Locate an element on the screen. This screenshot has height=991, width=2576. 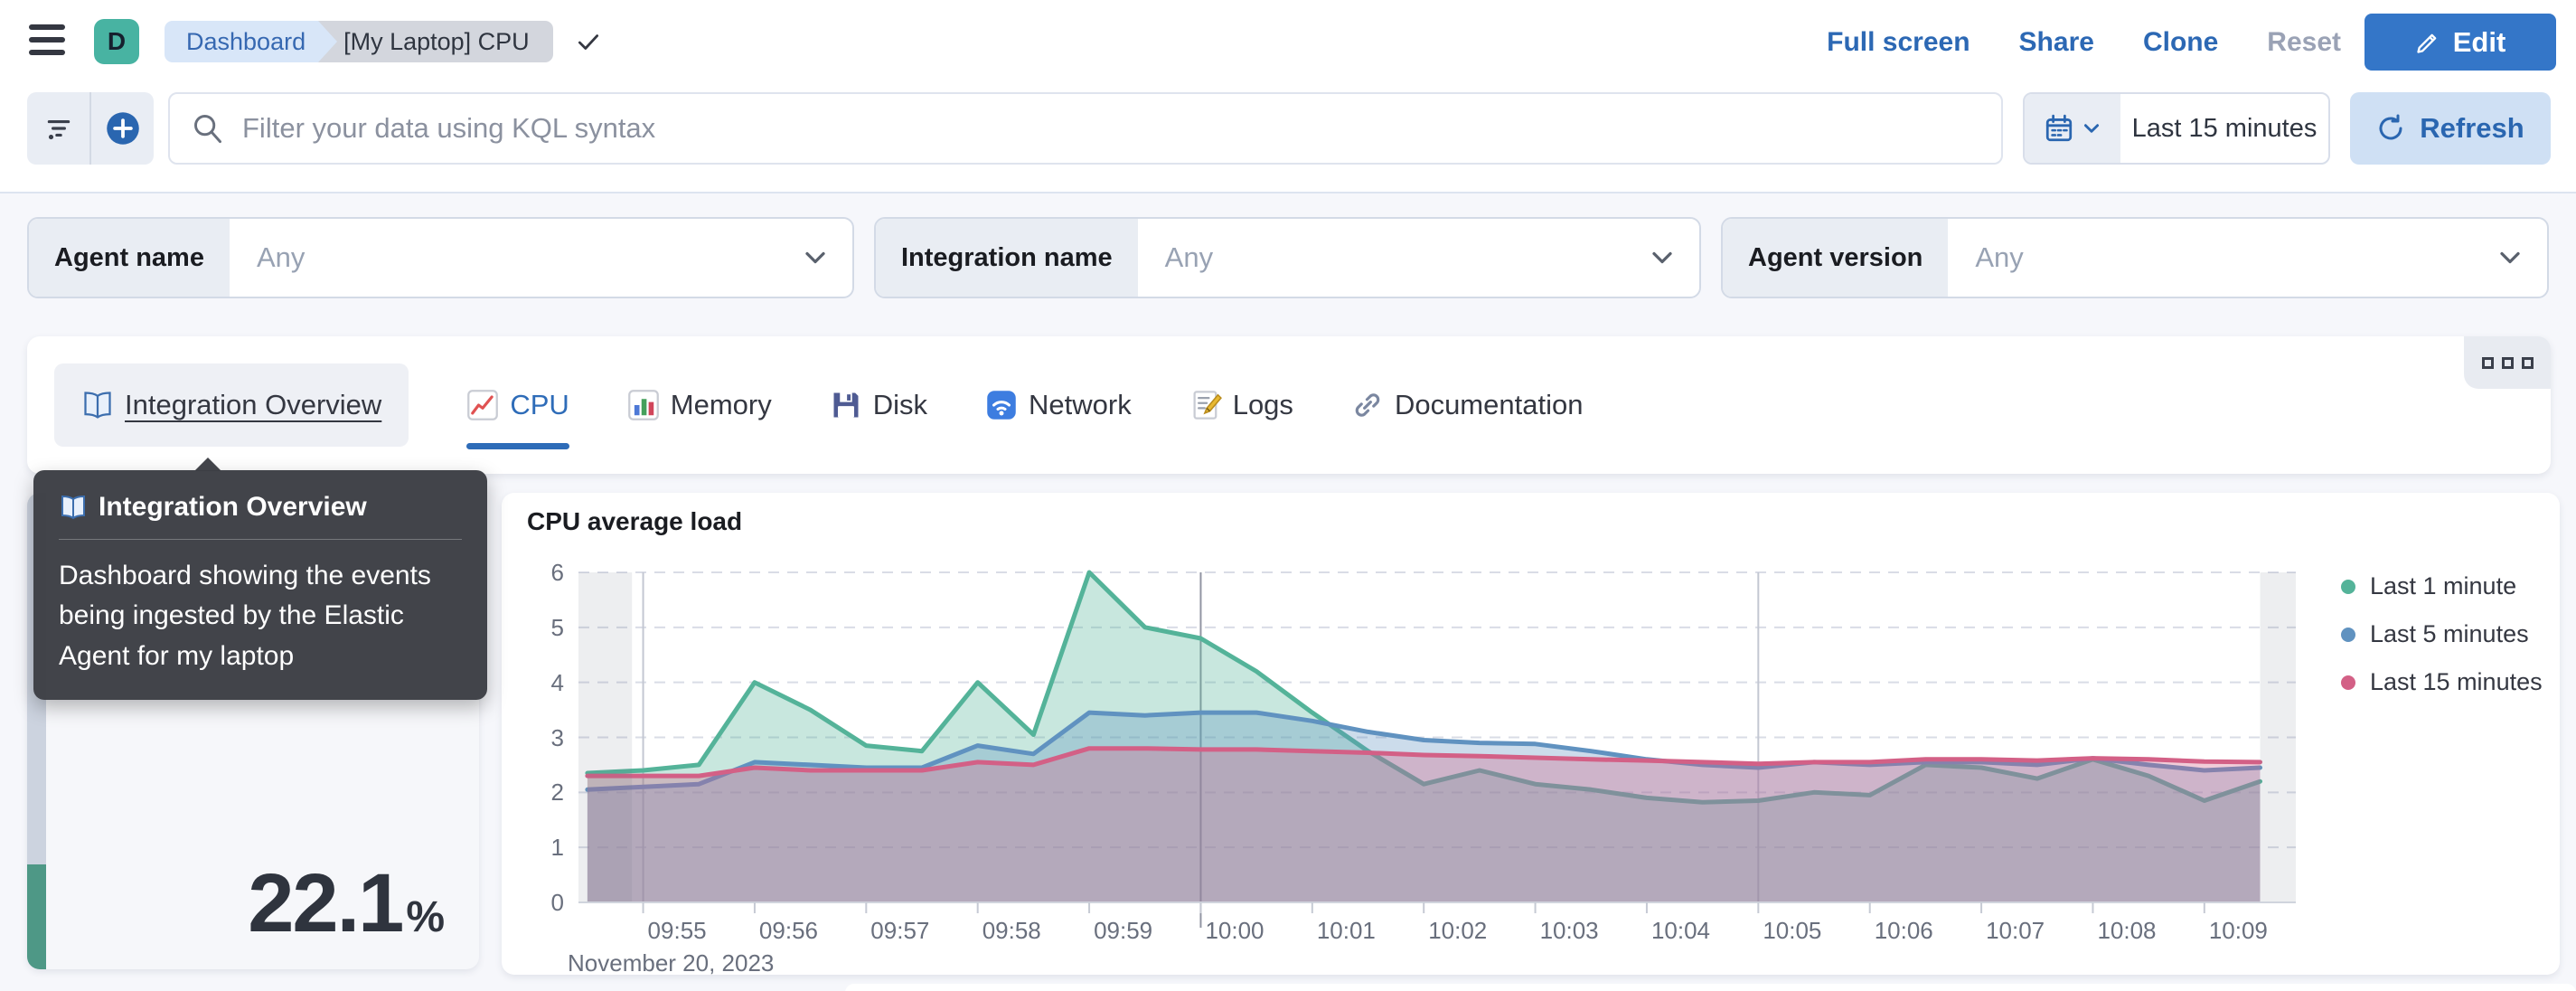
tab-logs: Logs is located at coordinates (1241, 405).